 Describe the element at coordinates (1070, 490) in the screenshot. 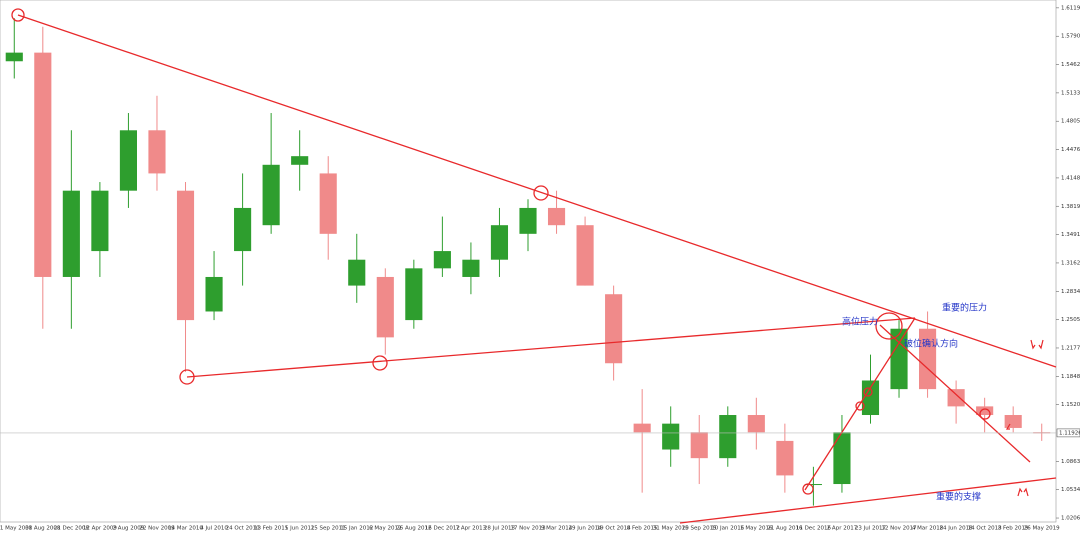

I see `y-tick-label: 1.05345` at that location.